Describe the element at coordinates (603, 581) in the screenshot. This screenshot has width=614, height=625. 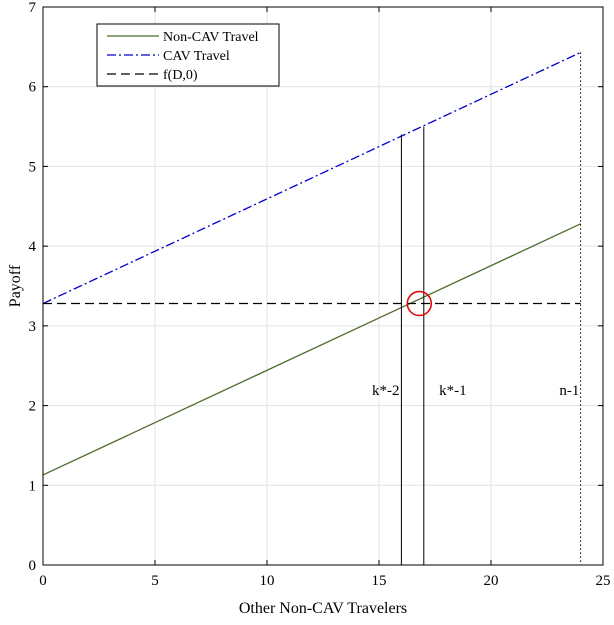
I see `x-tick-label: 25` at that location.